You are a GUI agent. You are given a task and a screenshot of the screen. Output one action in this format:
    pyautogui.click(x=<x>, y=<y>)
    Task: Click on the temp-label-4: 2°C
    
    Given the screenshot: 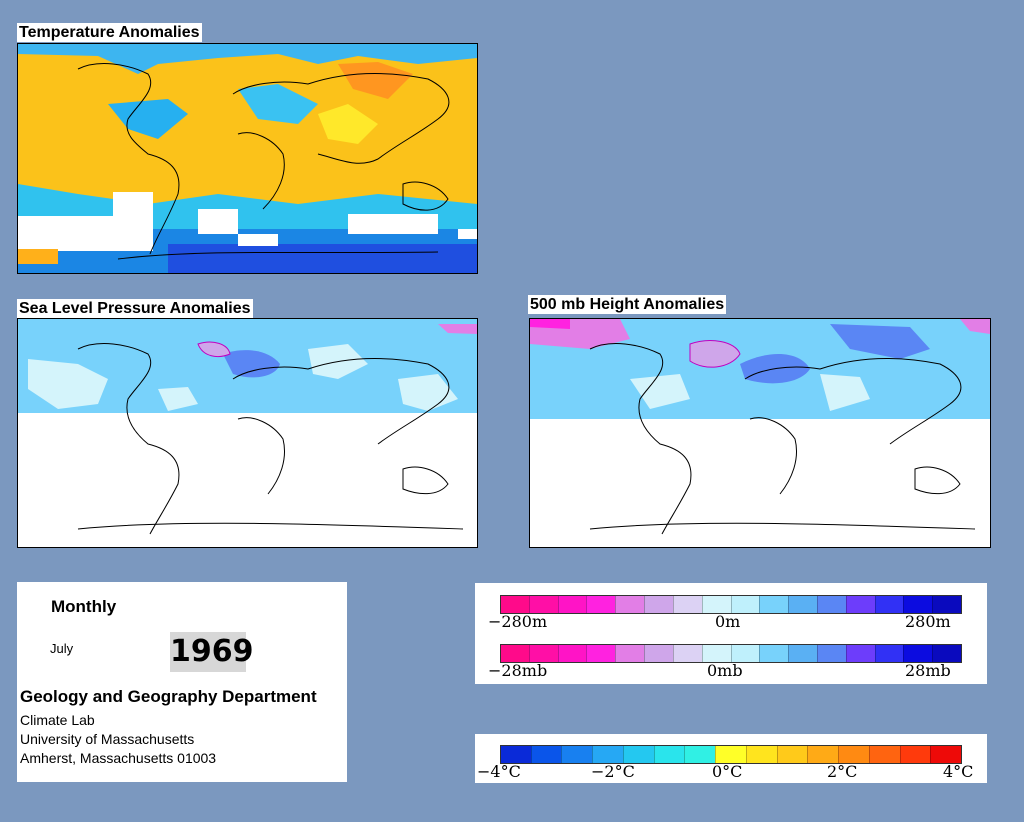 What is the action you would take?
    pyautogui.click(x=842, y=771)
    